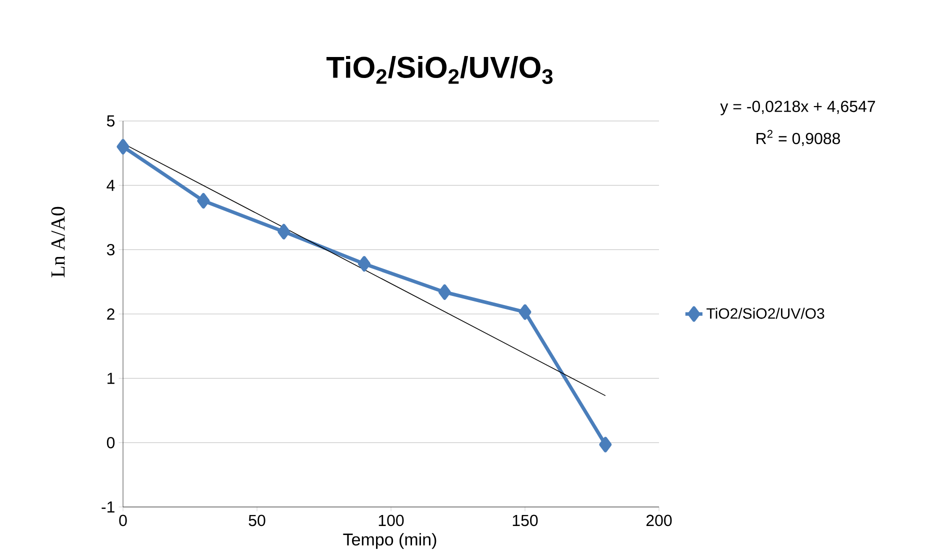 The height and width of the screenshot is (556, 949). Describe the element at coordinates (257, 520) in the screenshot. I see `x-tick-label: 50` at that location.